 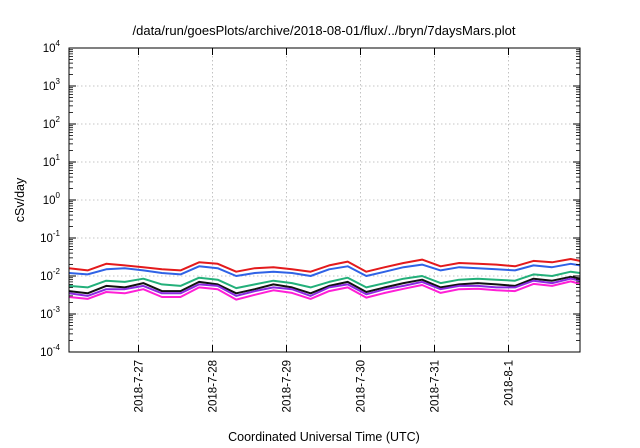 I want to click on y-tick-exponent: -3, so click(x=57, y=309).